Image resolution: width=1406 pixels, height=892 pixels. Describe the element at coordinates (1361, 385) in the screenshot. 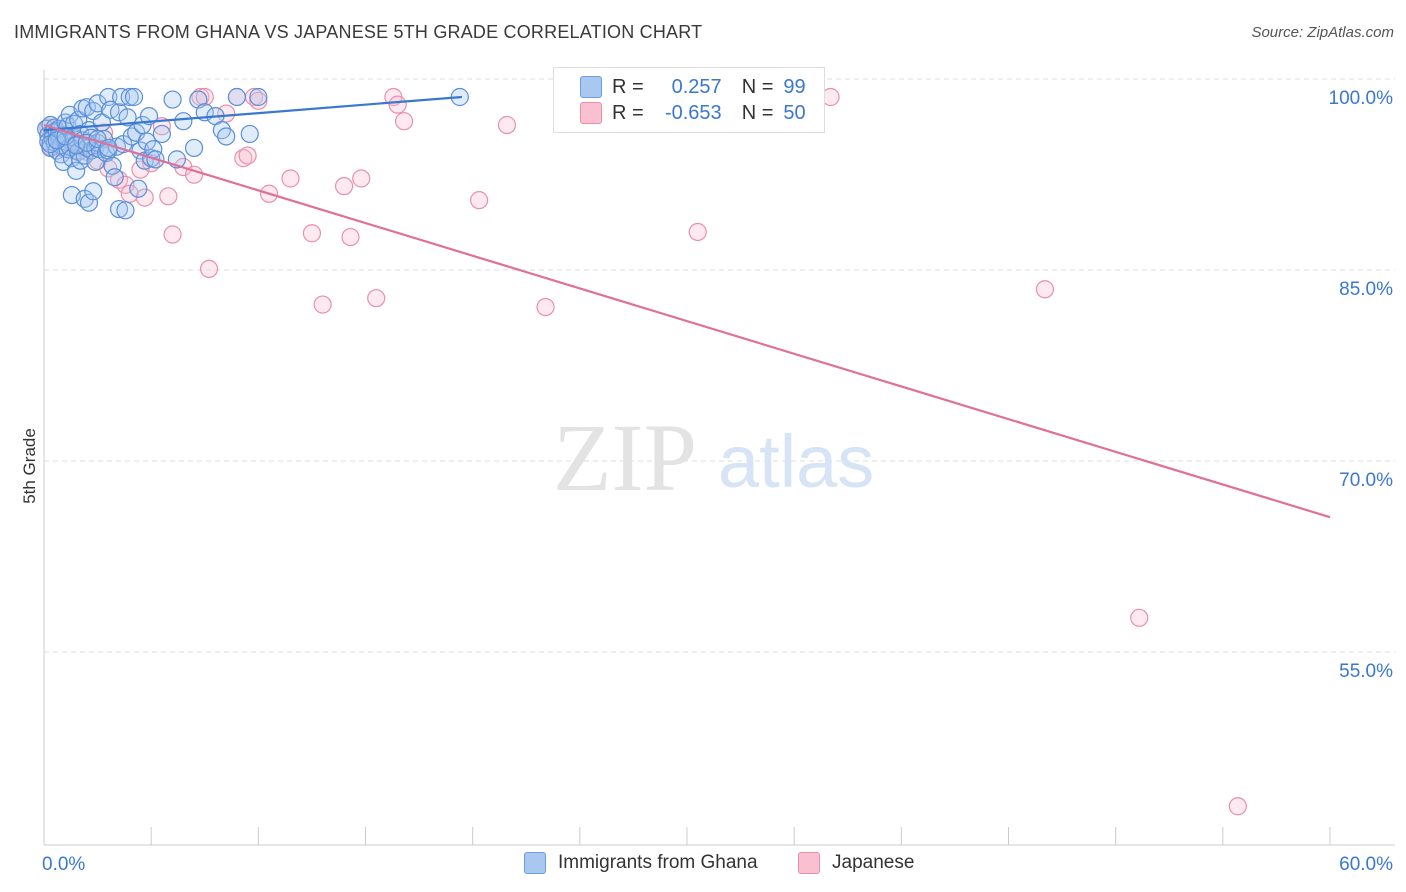

I see `y-tick-labels: 55.0% 70.0% 85.0% 100.0%` at that location.